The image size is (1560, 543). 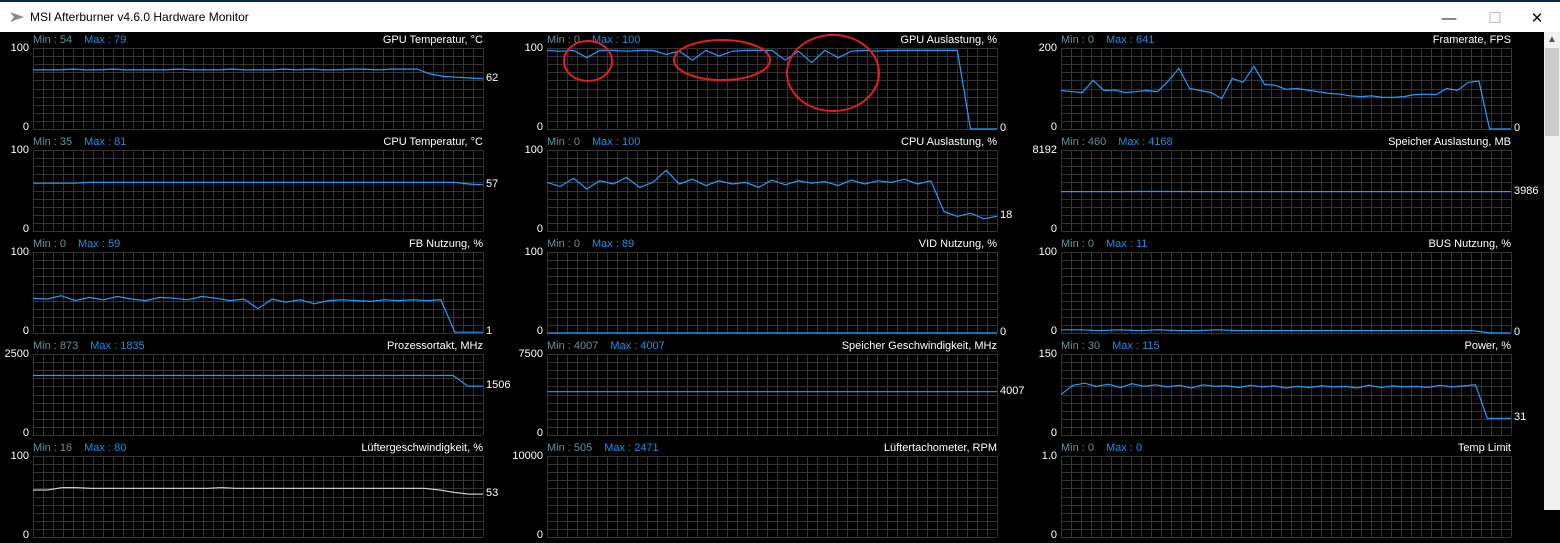 I want to click on min-value: Min : 505, so click(x=569, y=448).